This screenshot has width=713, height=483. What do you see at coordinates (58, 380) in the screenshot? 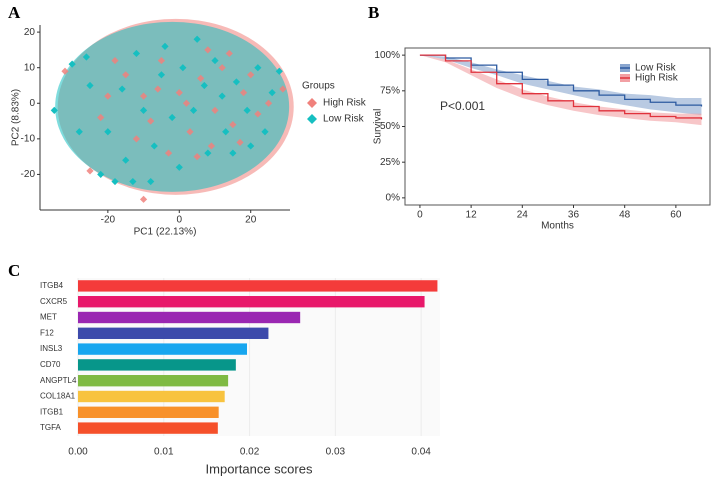
I see `category-label: ANGPTL4` at bounding box center [58, 380].